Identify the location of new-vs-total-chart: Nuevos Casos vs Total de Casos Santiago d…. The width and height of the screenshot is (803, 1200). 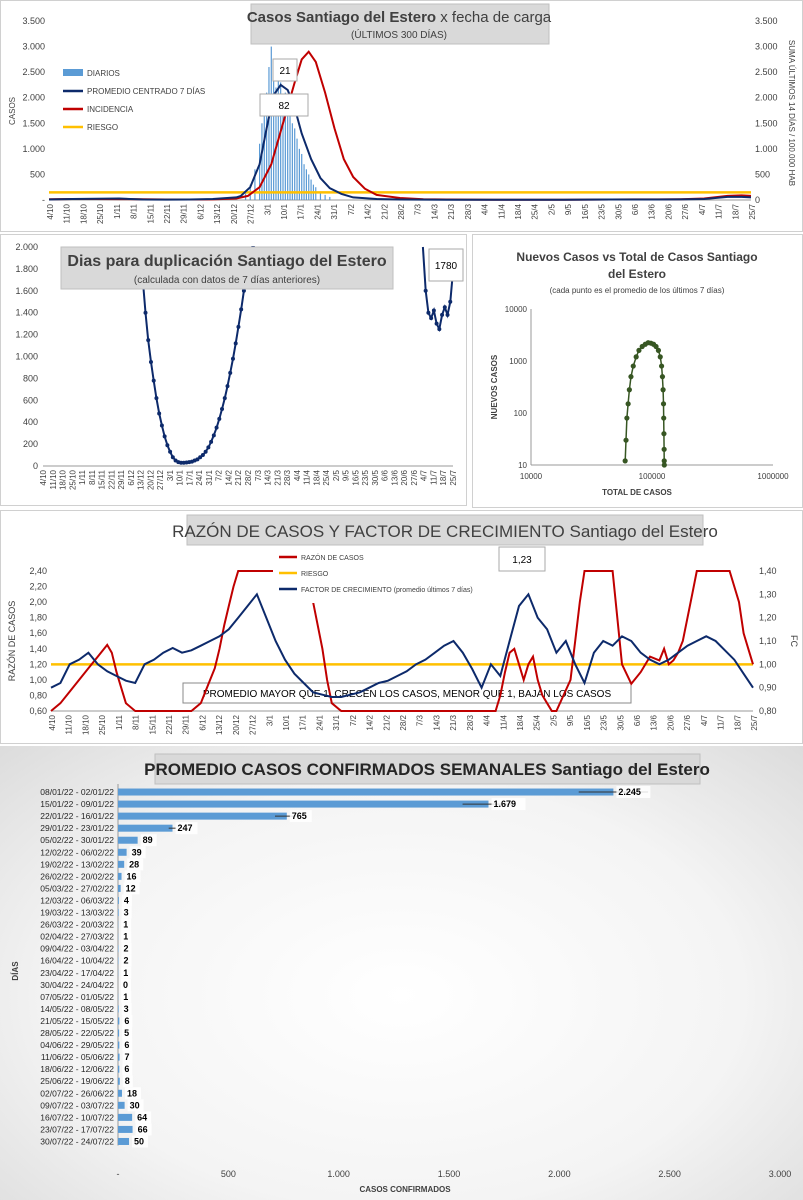
(639, 373).